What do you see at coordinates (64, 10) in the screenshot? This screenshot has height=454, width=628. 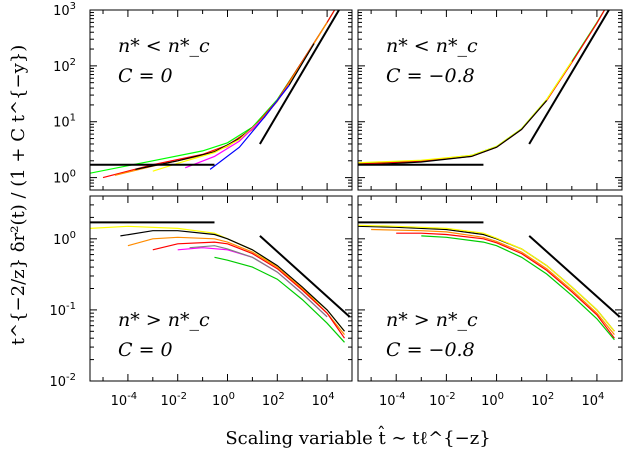 I see `y-tick-label: 10³` at bounding box center [64, 10].